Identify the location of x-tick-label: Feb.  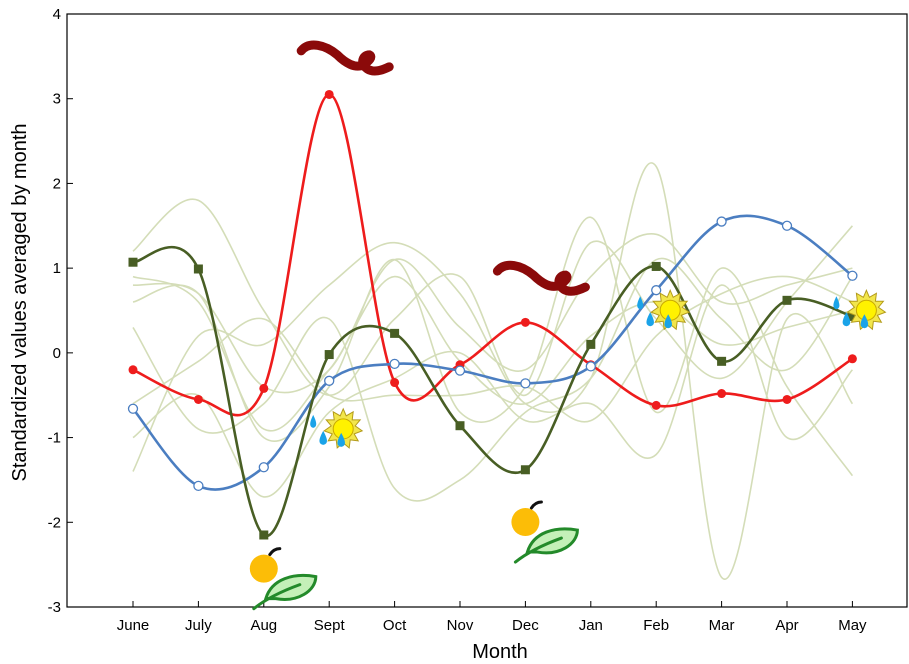
(656, 625).